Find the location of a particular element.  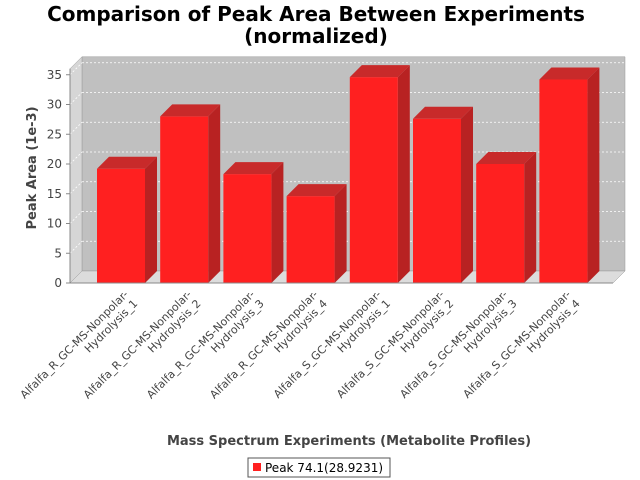

legend-label: Peak 74.1(28.9231) is located at coordinates (324, 468).